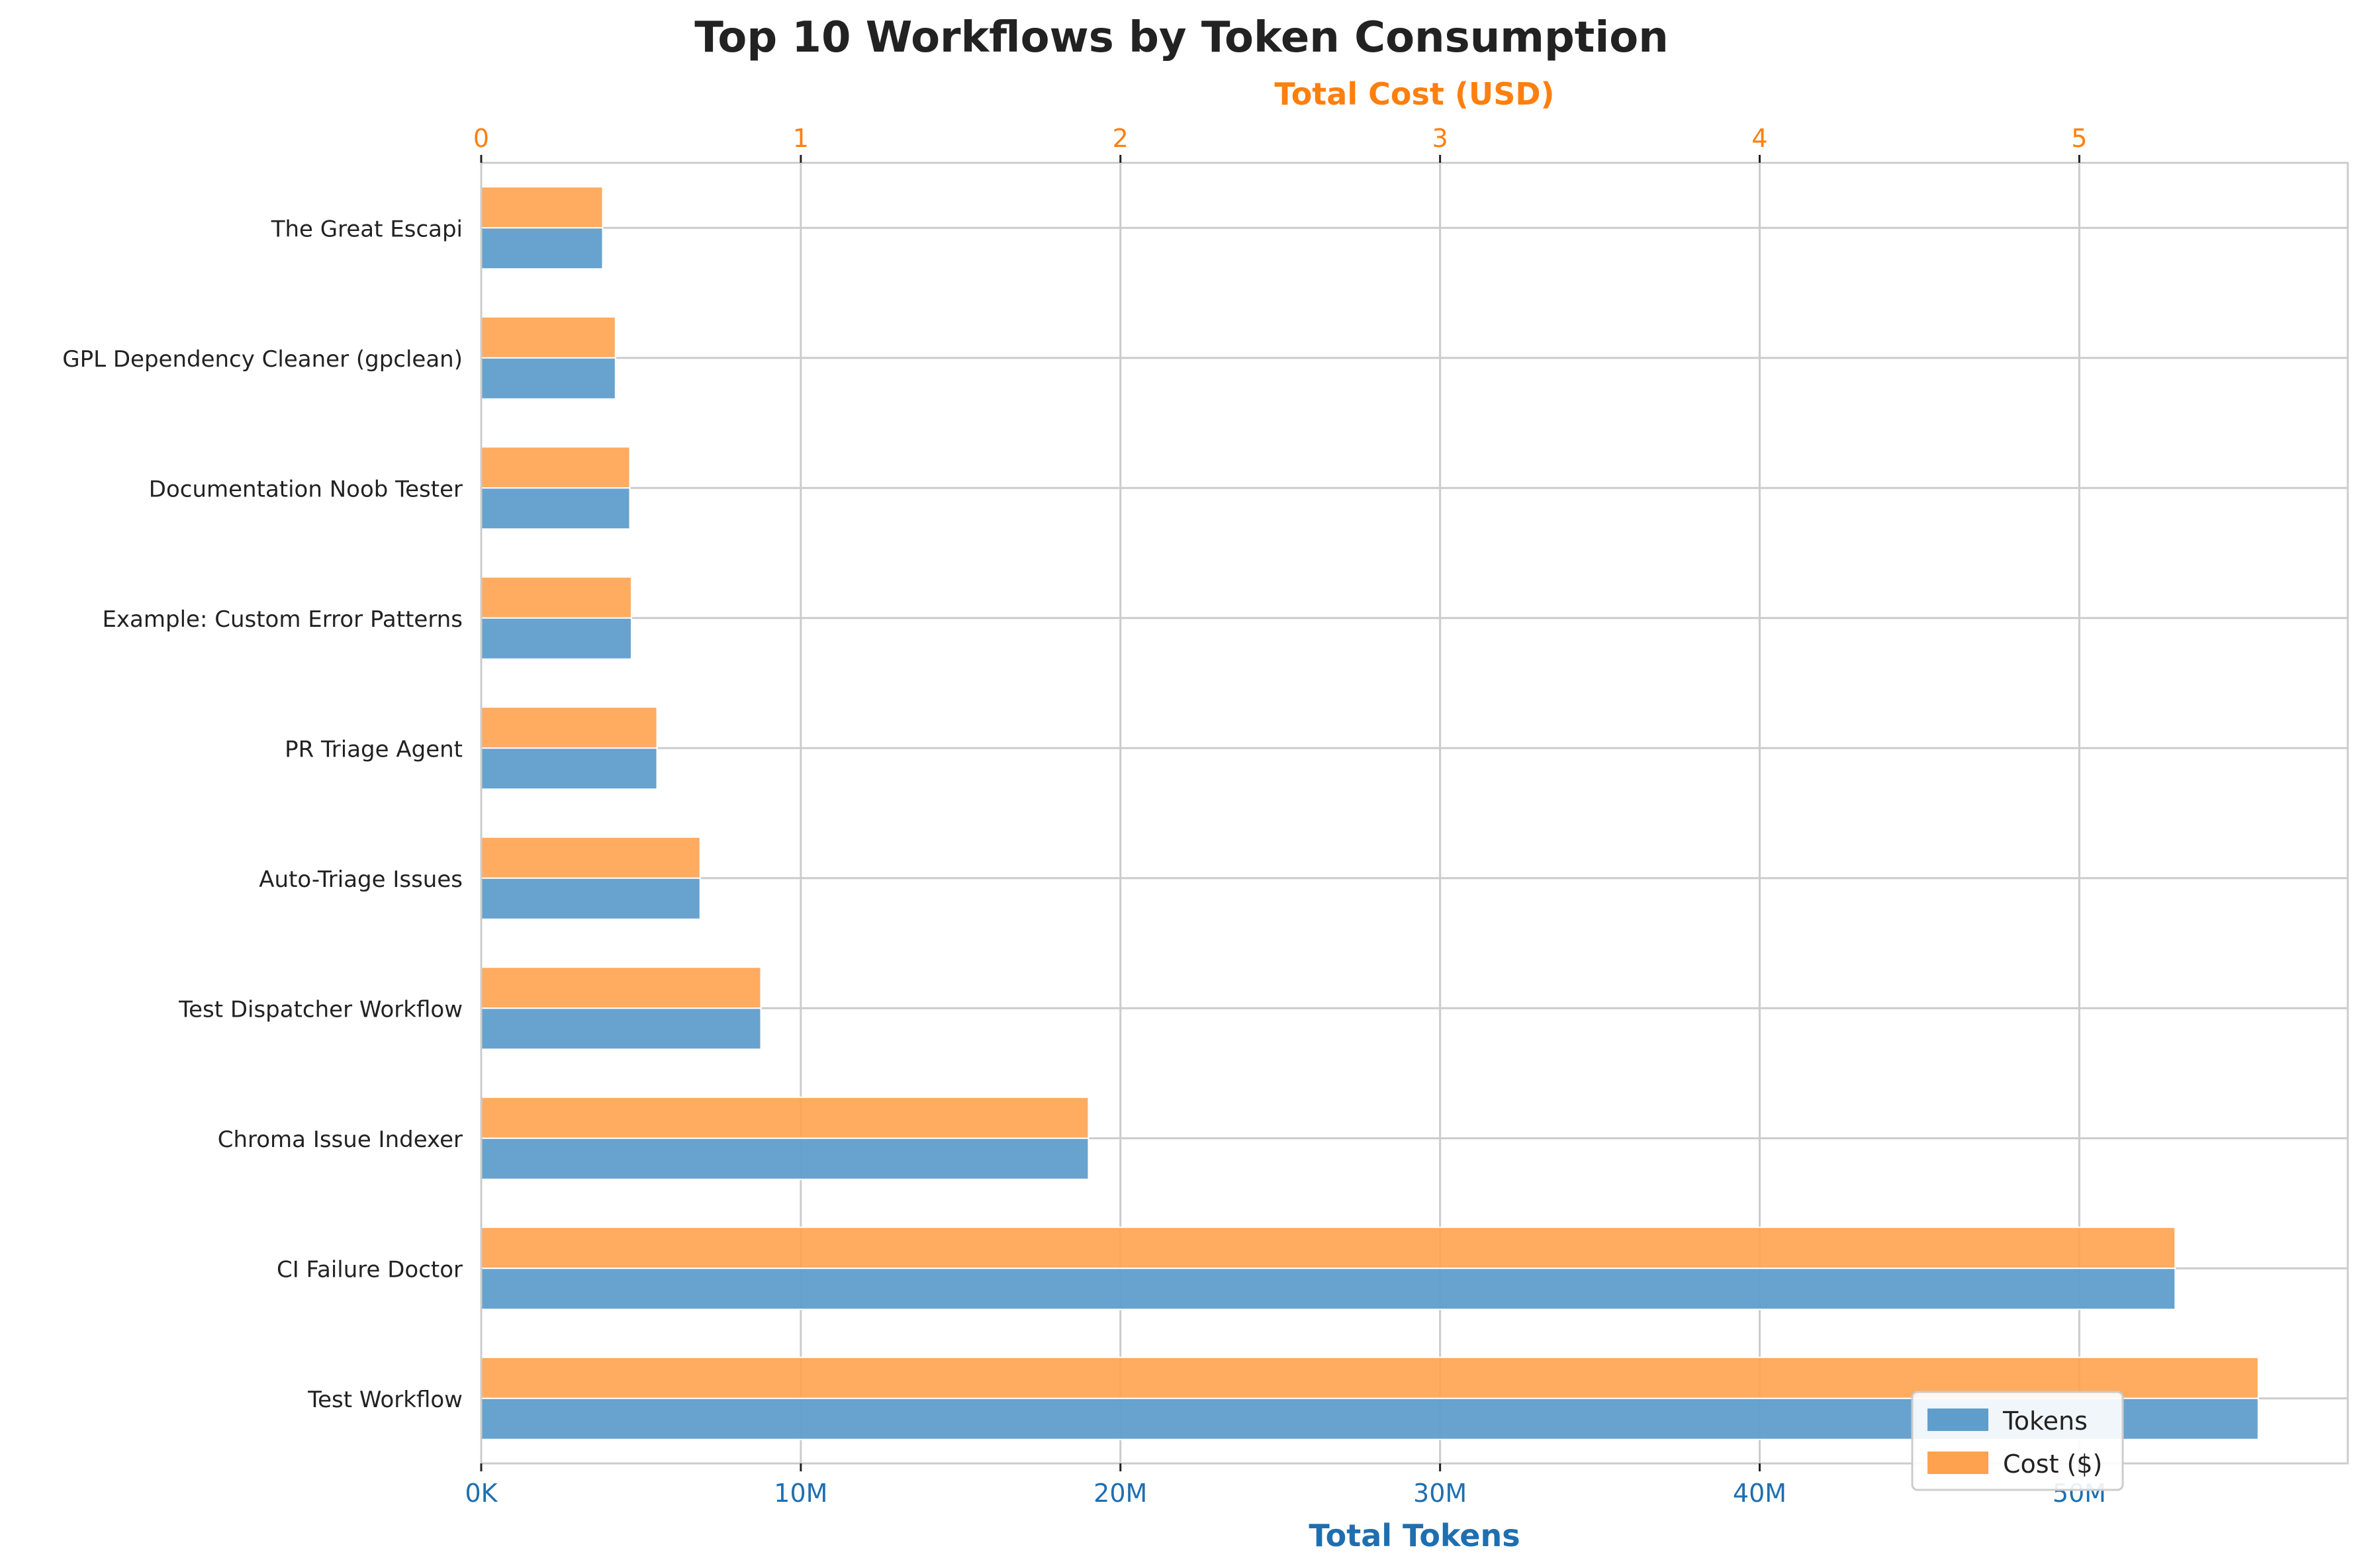  Describe the element at coordinates (1414, 94) in the screenshot. I see `cost-axis-title: Total Cost (USD)` at that location.